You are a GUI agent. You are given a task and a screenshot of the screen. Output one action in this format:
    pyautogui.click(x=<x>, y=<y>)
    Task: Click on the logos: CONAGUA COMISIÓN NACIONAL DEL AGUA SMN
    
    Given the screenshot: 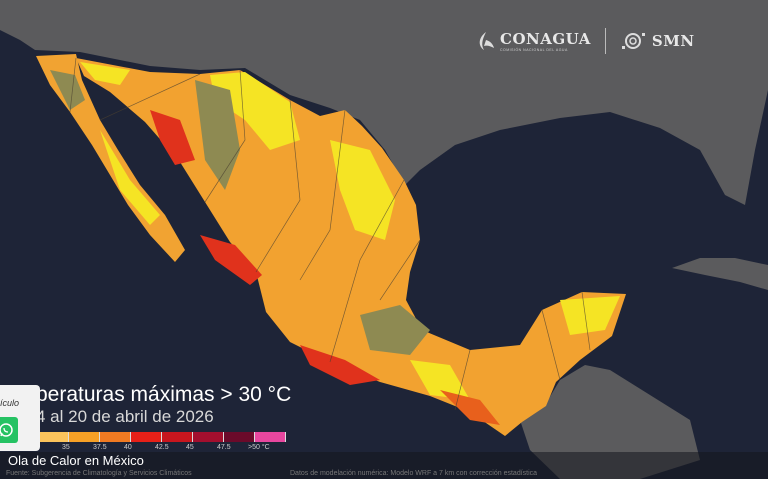 What is the action you would take?
    pyautogui.click(x=584, y=41)
    